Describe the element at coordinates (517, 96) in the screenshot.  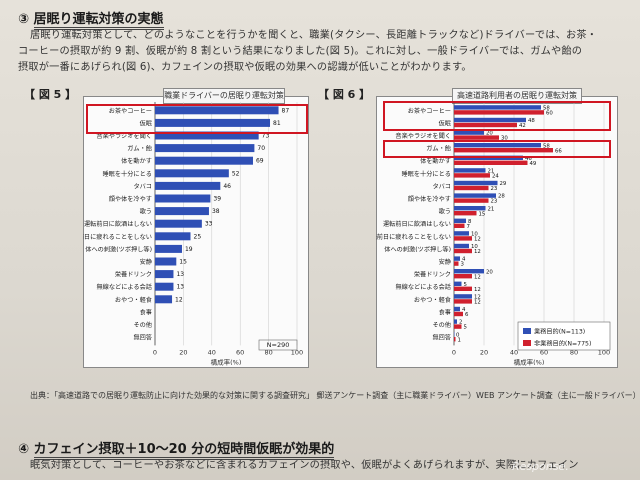
I see `fig6-title: 高速道路利用者の居眠り運転対策` at that location.